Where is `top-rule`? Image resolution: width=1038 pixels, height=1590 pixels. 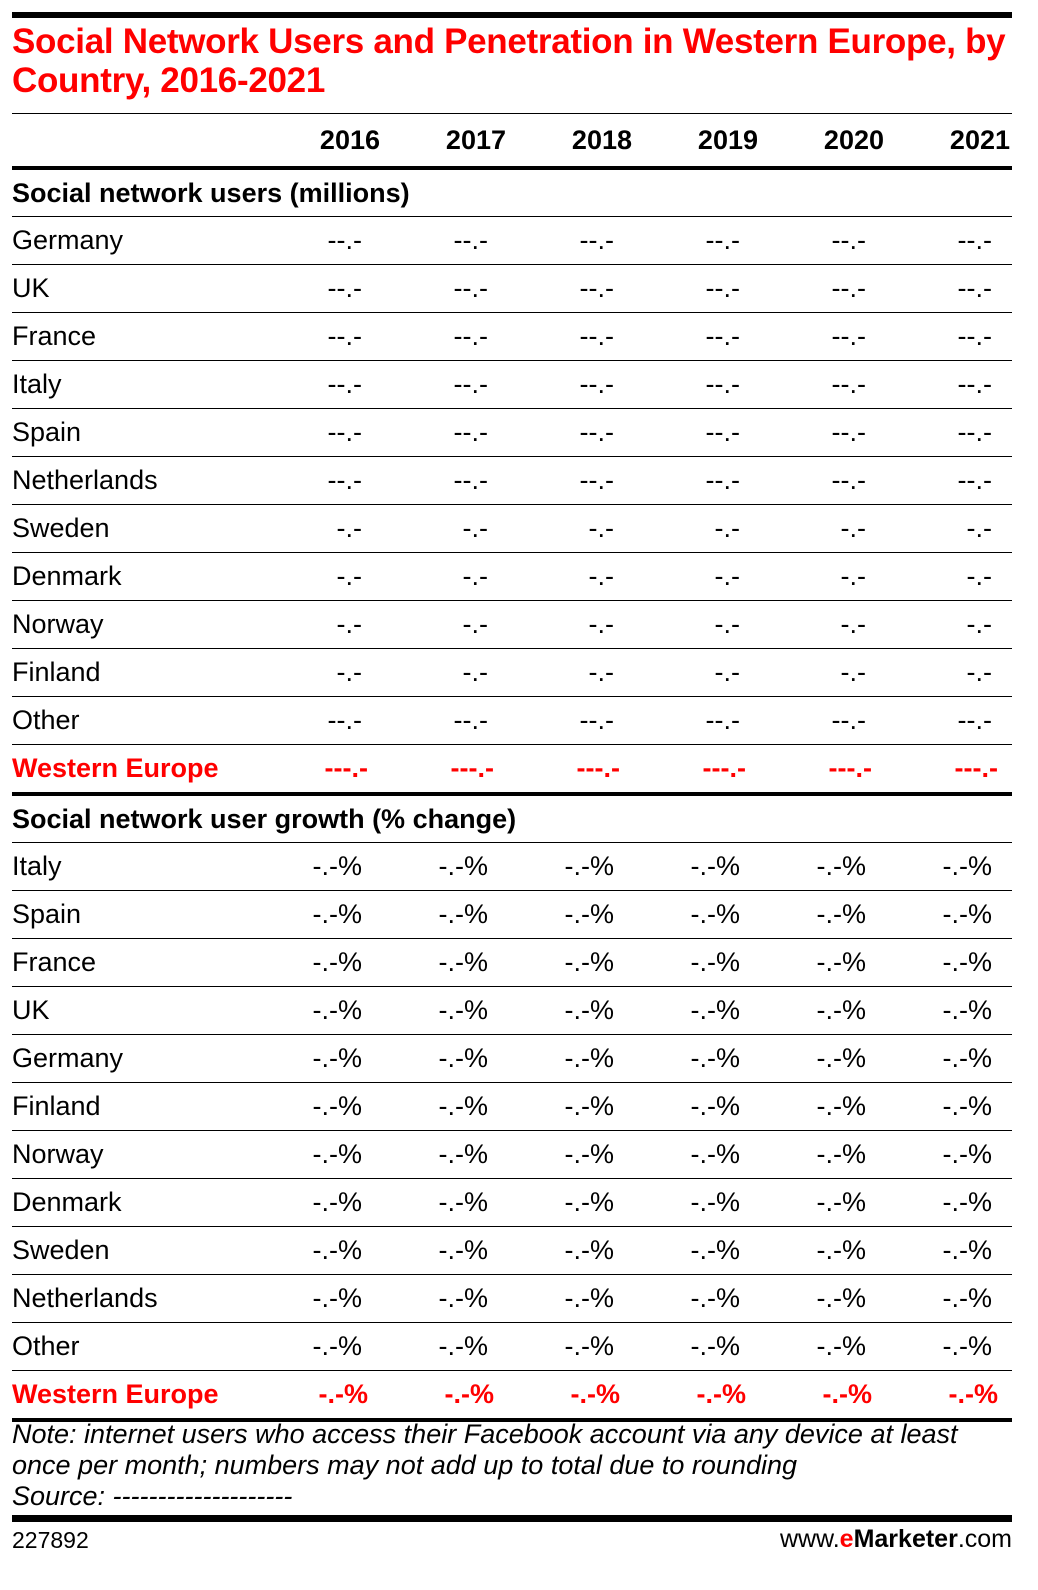
top-rule is located at coordinates (512, 15).